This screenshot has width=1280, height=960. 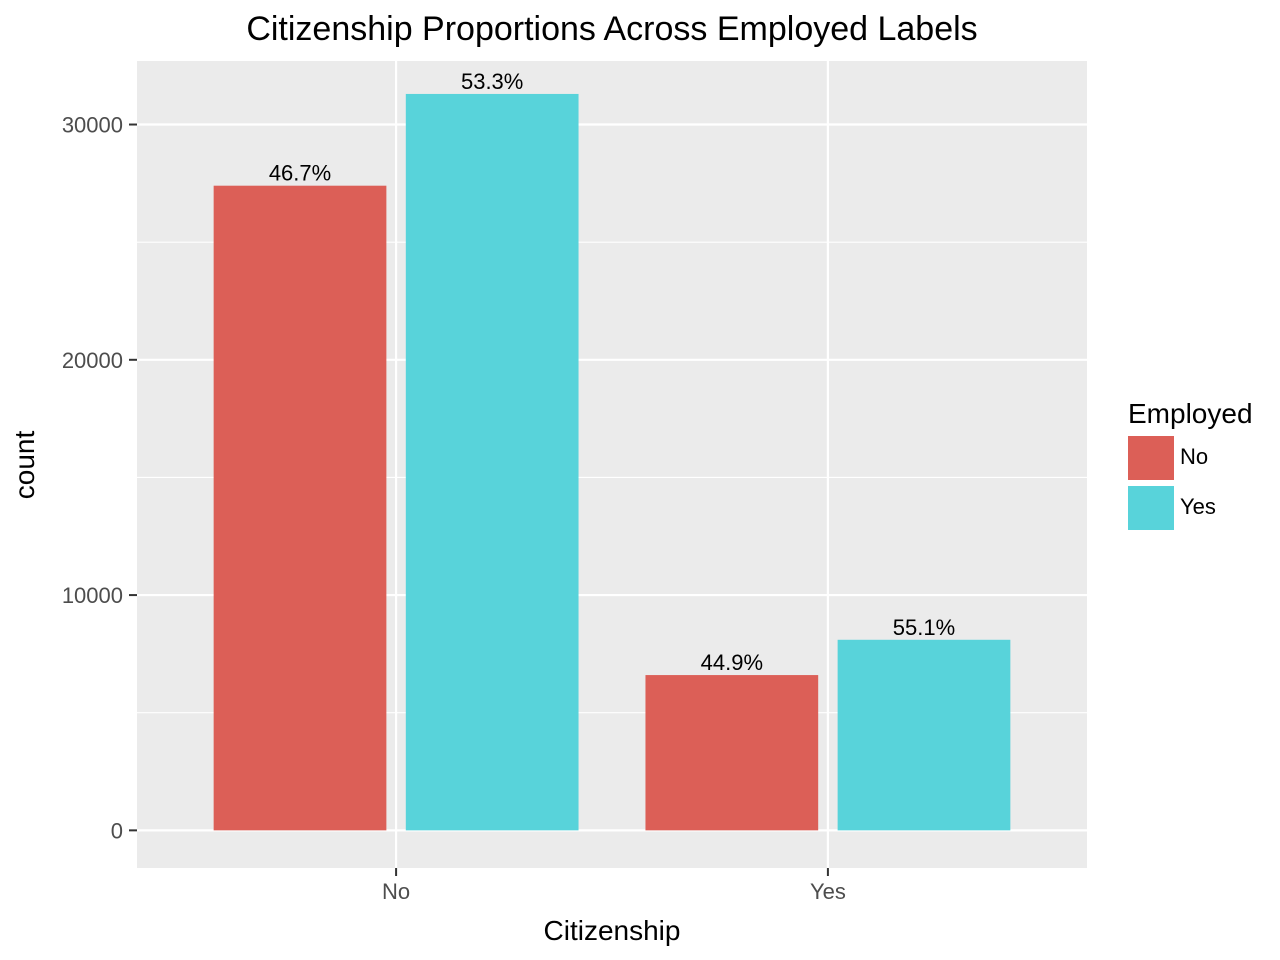 What do you see at coordinates (1151, 508) in the screenshot?
I see `legend-swatch-yes` at bounding box center [1151, 508].